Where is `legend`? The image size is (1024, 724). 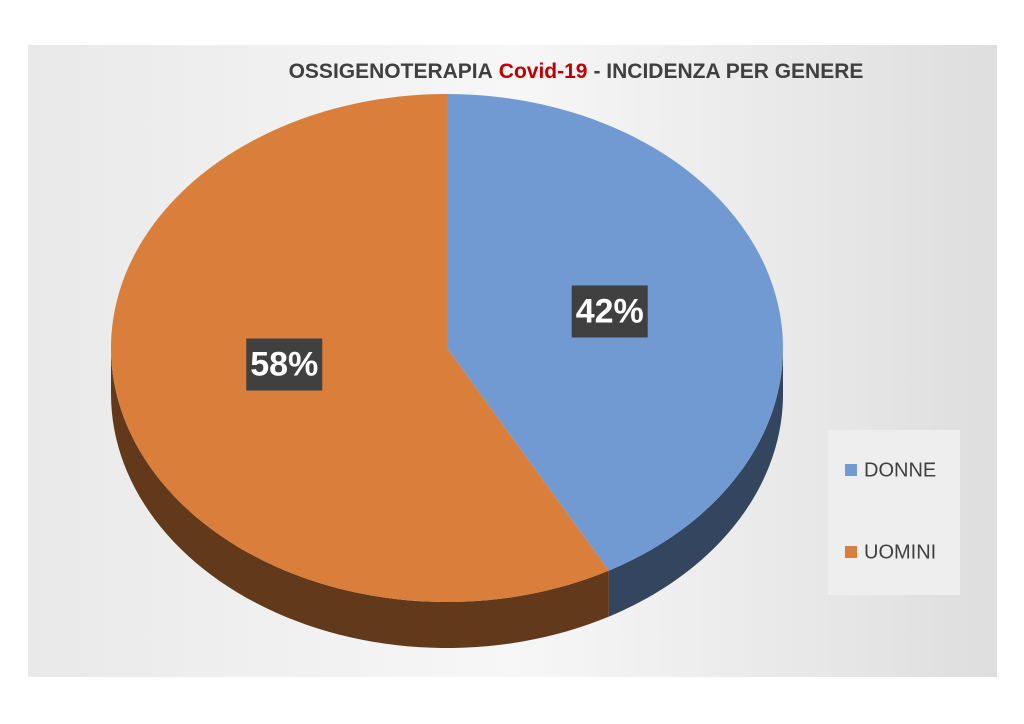 legend is located at coordinates (894, 512).